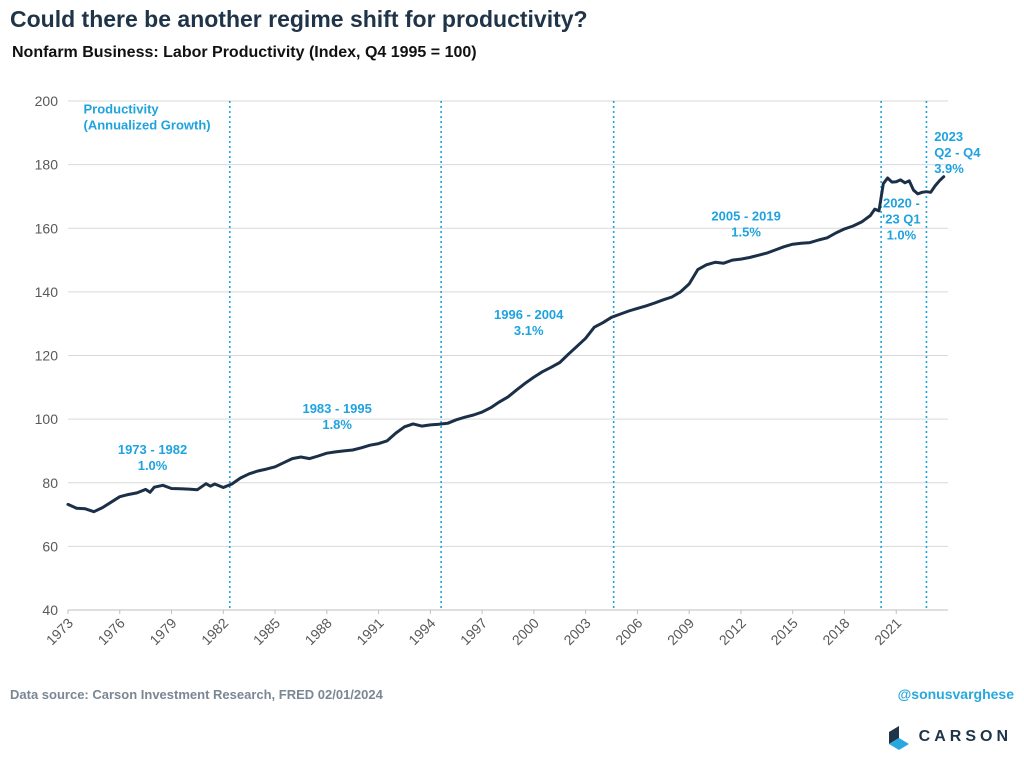  I want to click on x-tick-label: 1982, so click(214, 631).